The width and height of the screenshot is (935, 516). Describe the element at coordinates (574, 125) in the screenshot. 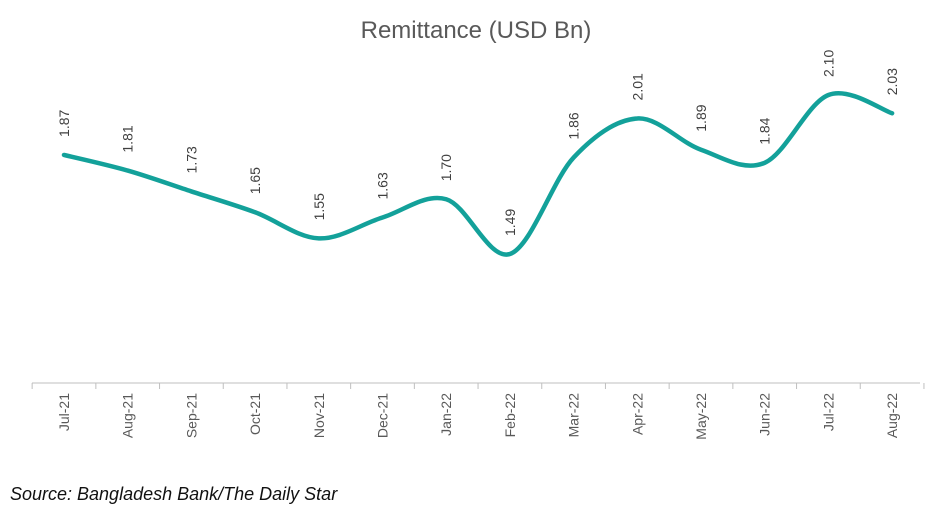

I see `data-label: 1.86` at that location.